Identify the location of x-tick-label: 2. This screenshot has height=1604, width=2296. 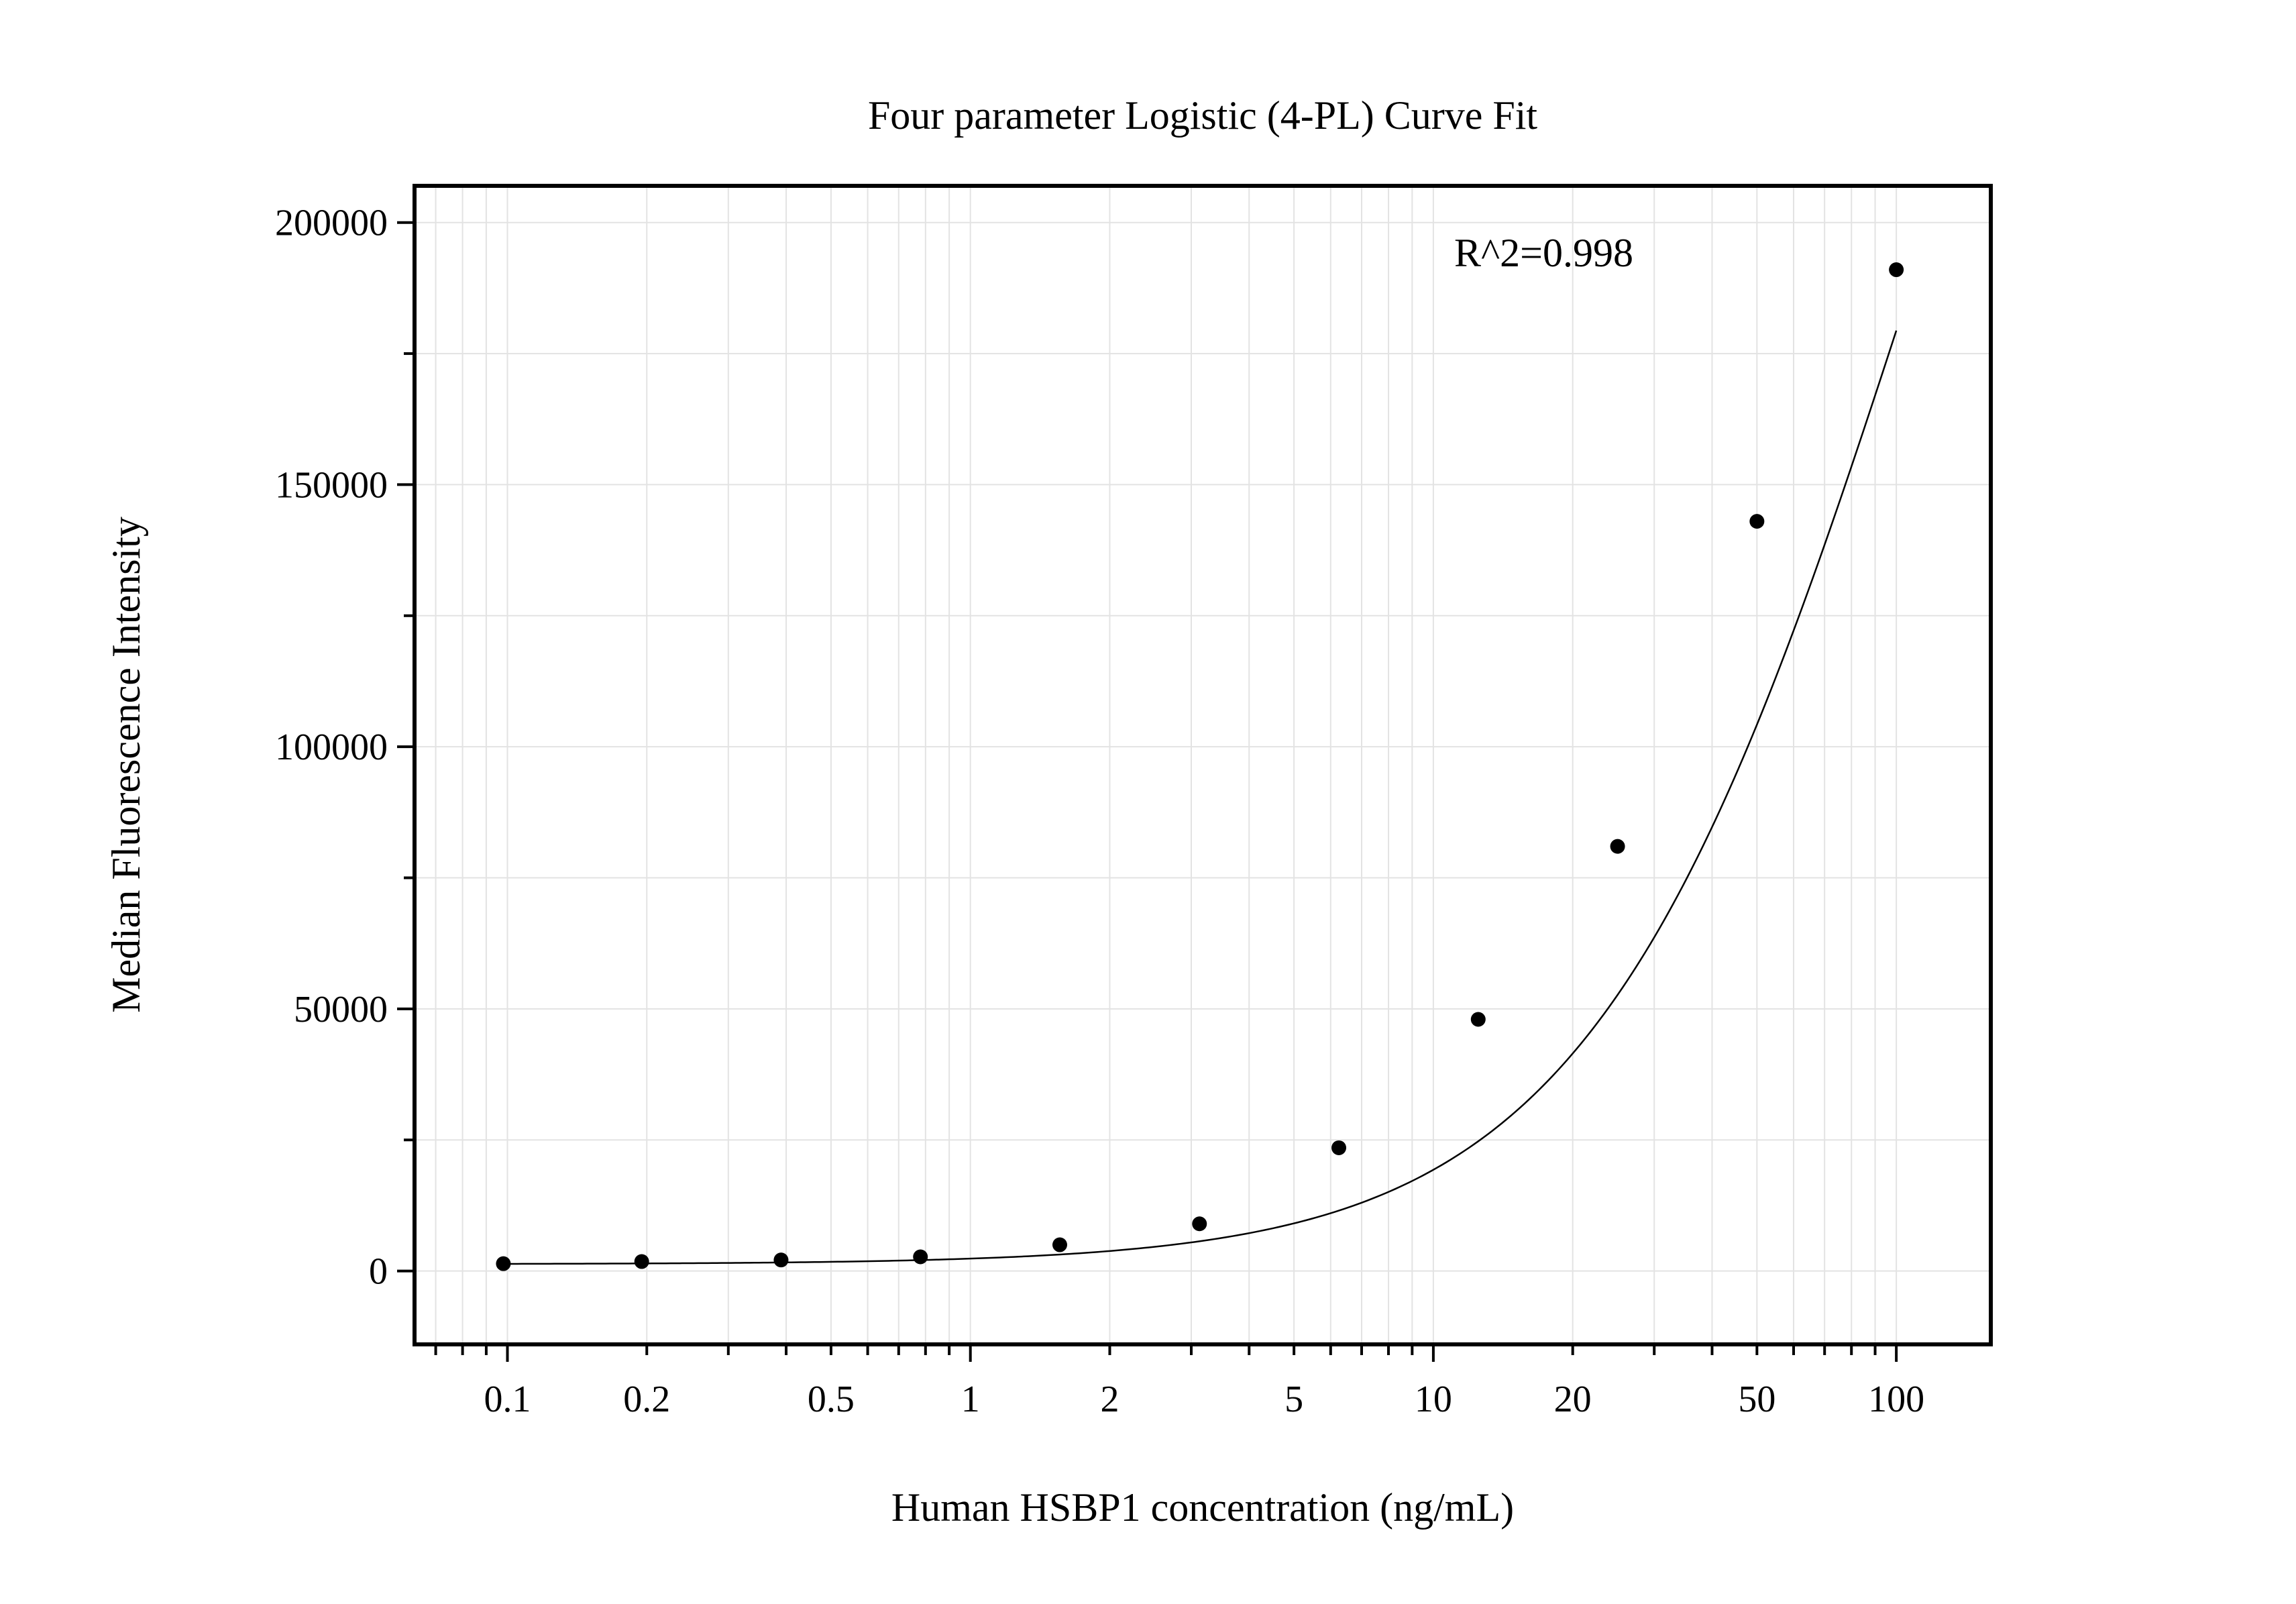
(1109, 1400).